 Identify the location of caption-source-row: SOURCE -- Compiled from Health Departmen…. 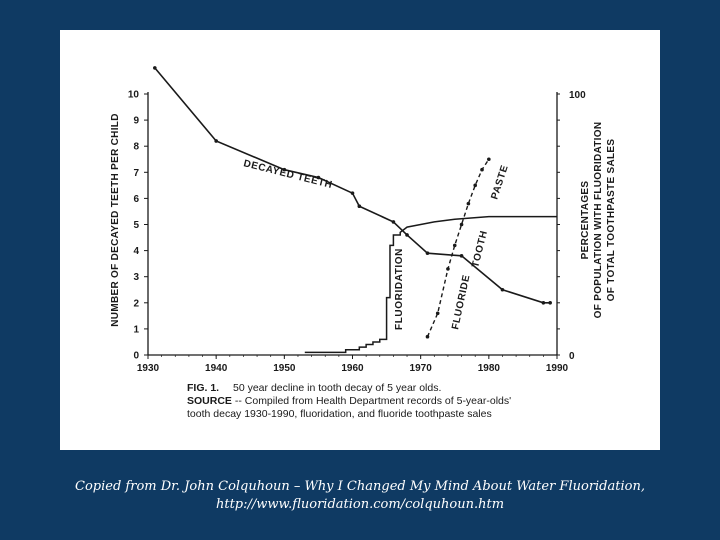
(397, 401).